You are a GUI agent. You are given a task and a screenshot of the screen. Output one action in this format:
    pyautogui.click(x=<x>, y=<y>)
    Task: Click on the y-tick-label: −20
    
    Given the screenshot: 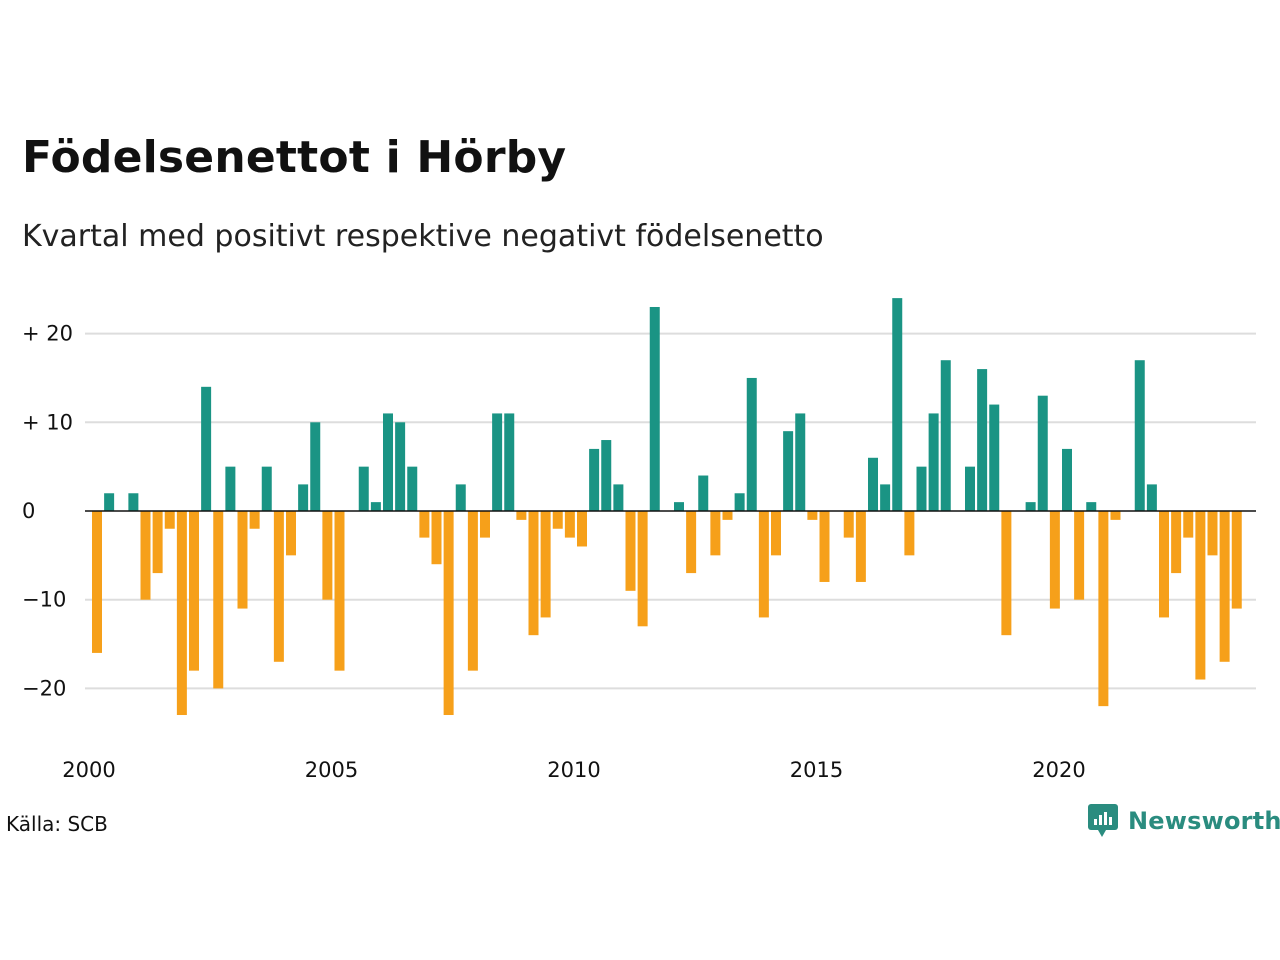 What is the action you would take?
    pyautogui.click(x=44, y=688)
    